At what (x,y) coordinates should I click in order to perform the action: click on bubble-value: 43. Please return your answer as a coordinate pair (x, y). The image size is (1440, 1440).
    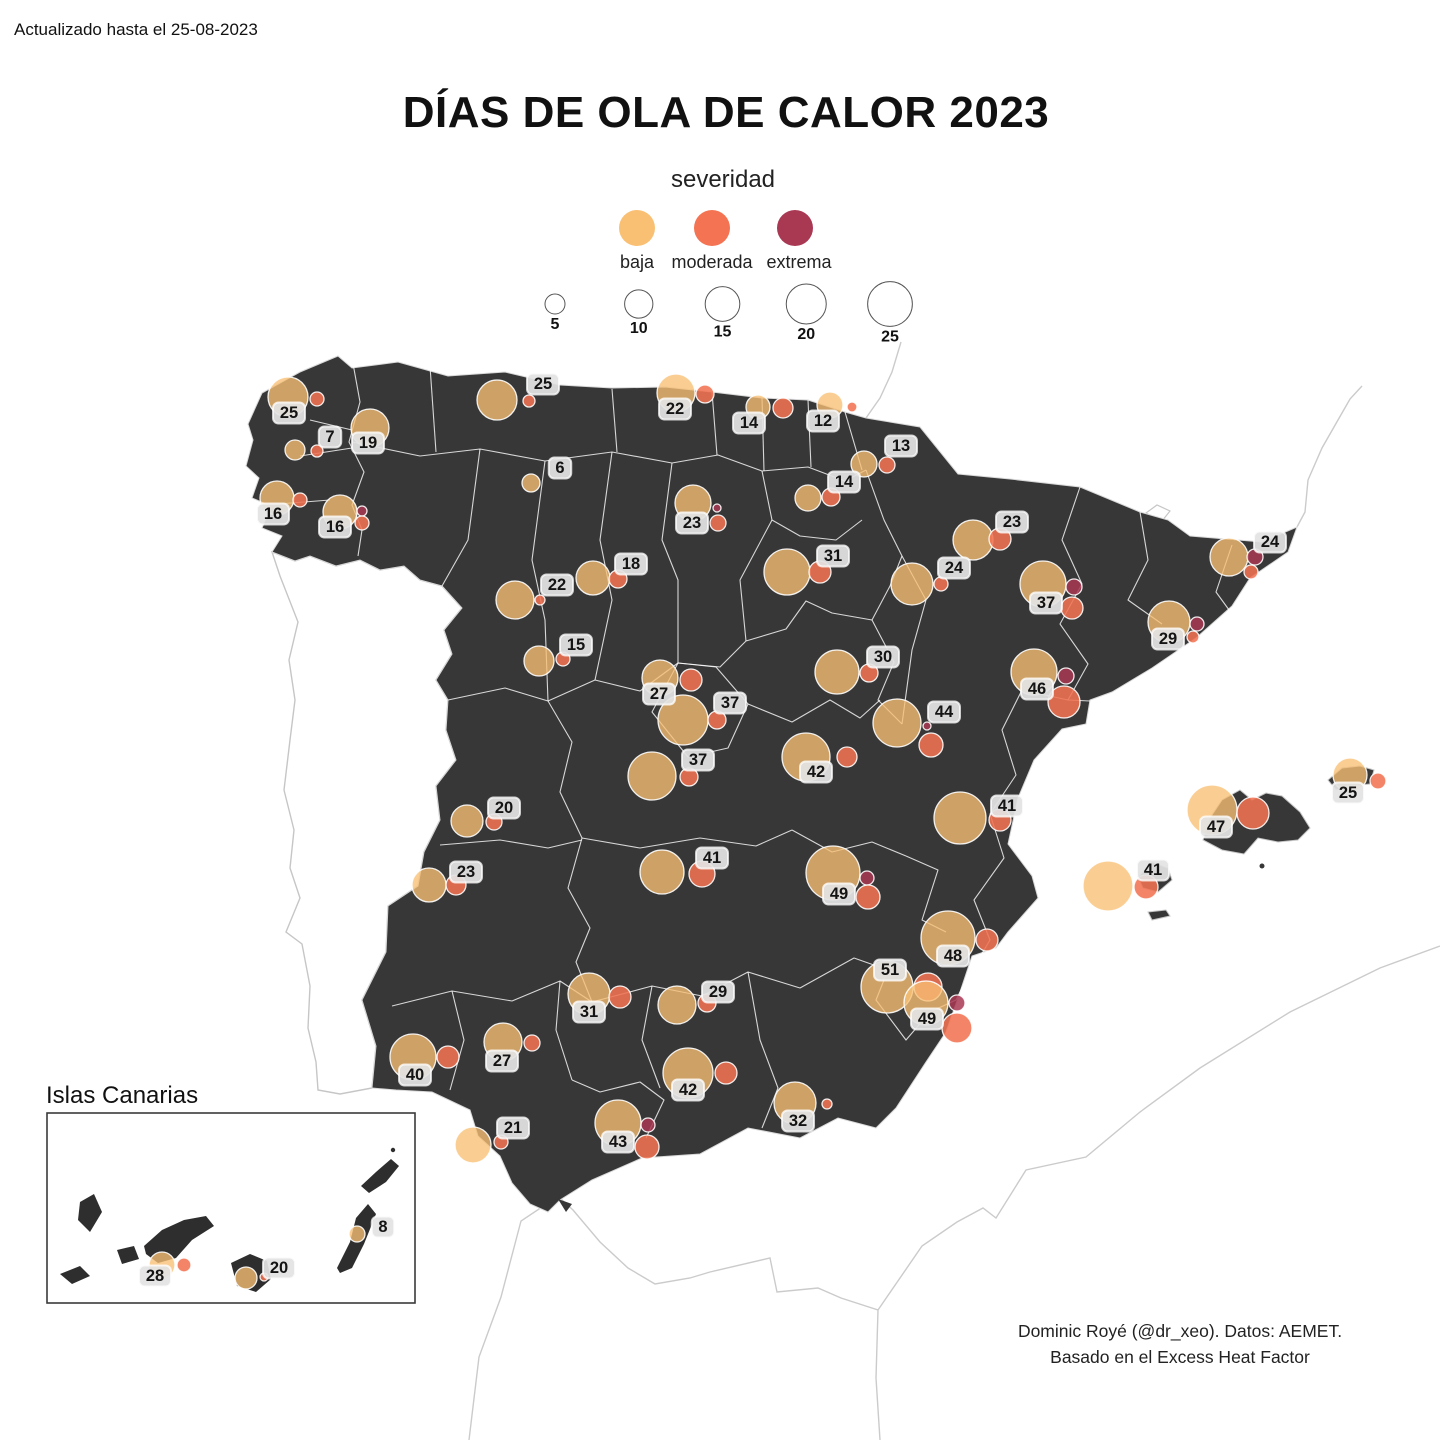
    Looking at the image, I should click on (618, 1142).